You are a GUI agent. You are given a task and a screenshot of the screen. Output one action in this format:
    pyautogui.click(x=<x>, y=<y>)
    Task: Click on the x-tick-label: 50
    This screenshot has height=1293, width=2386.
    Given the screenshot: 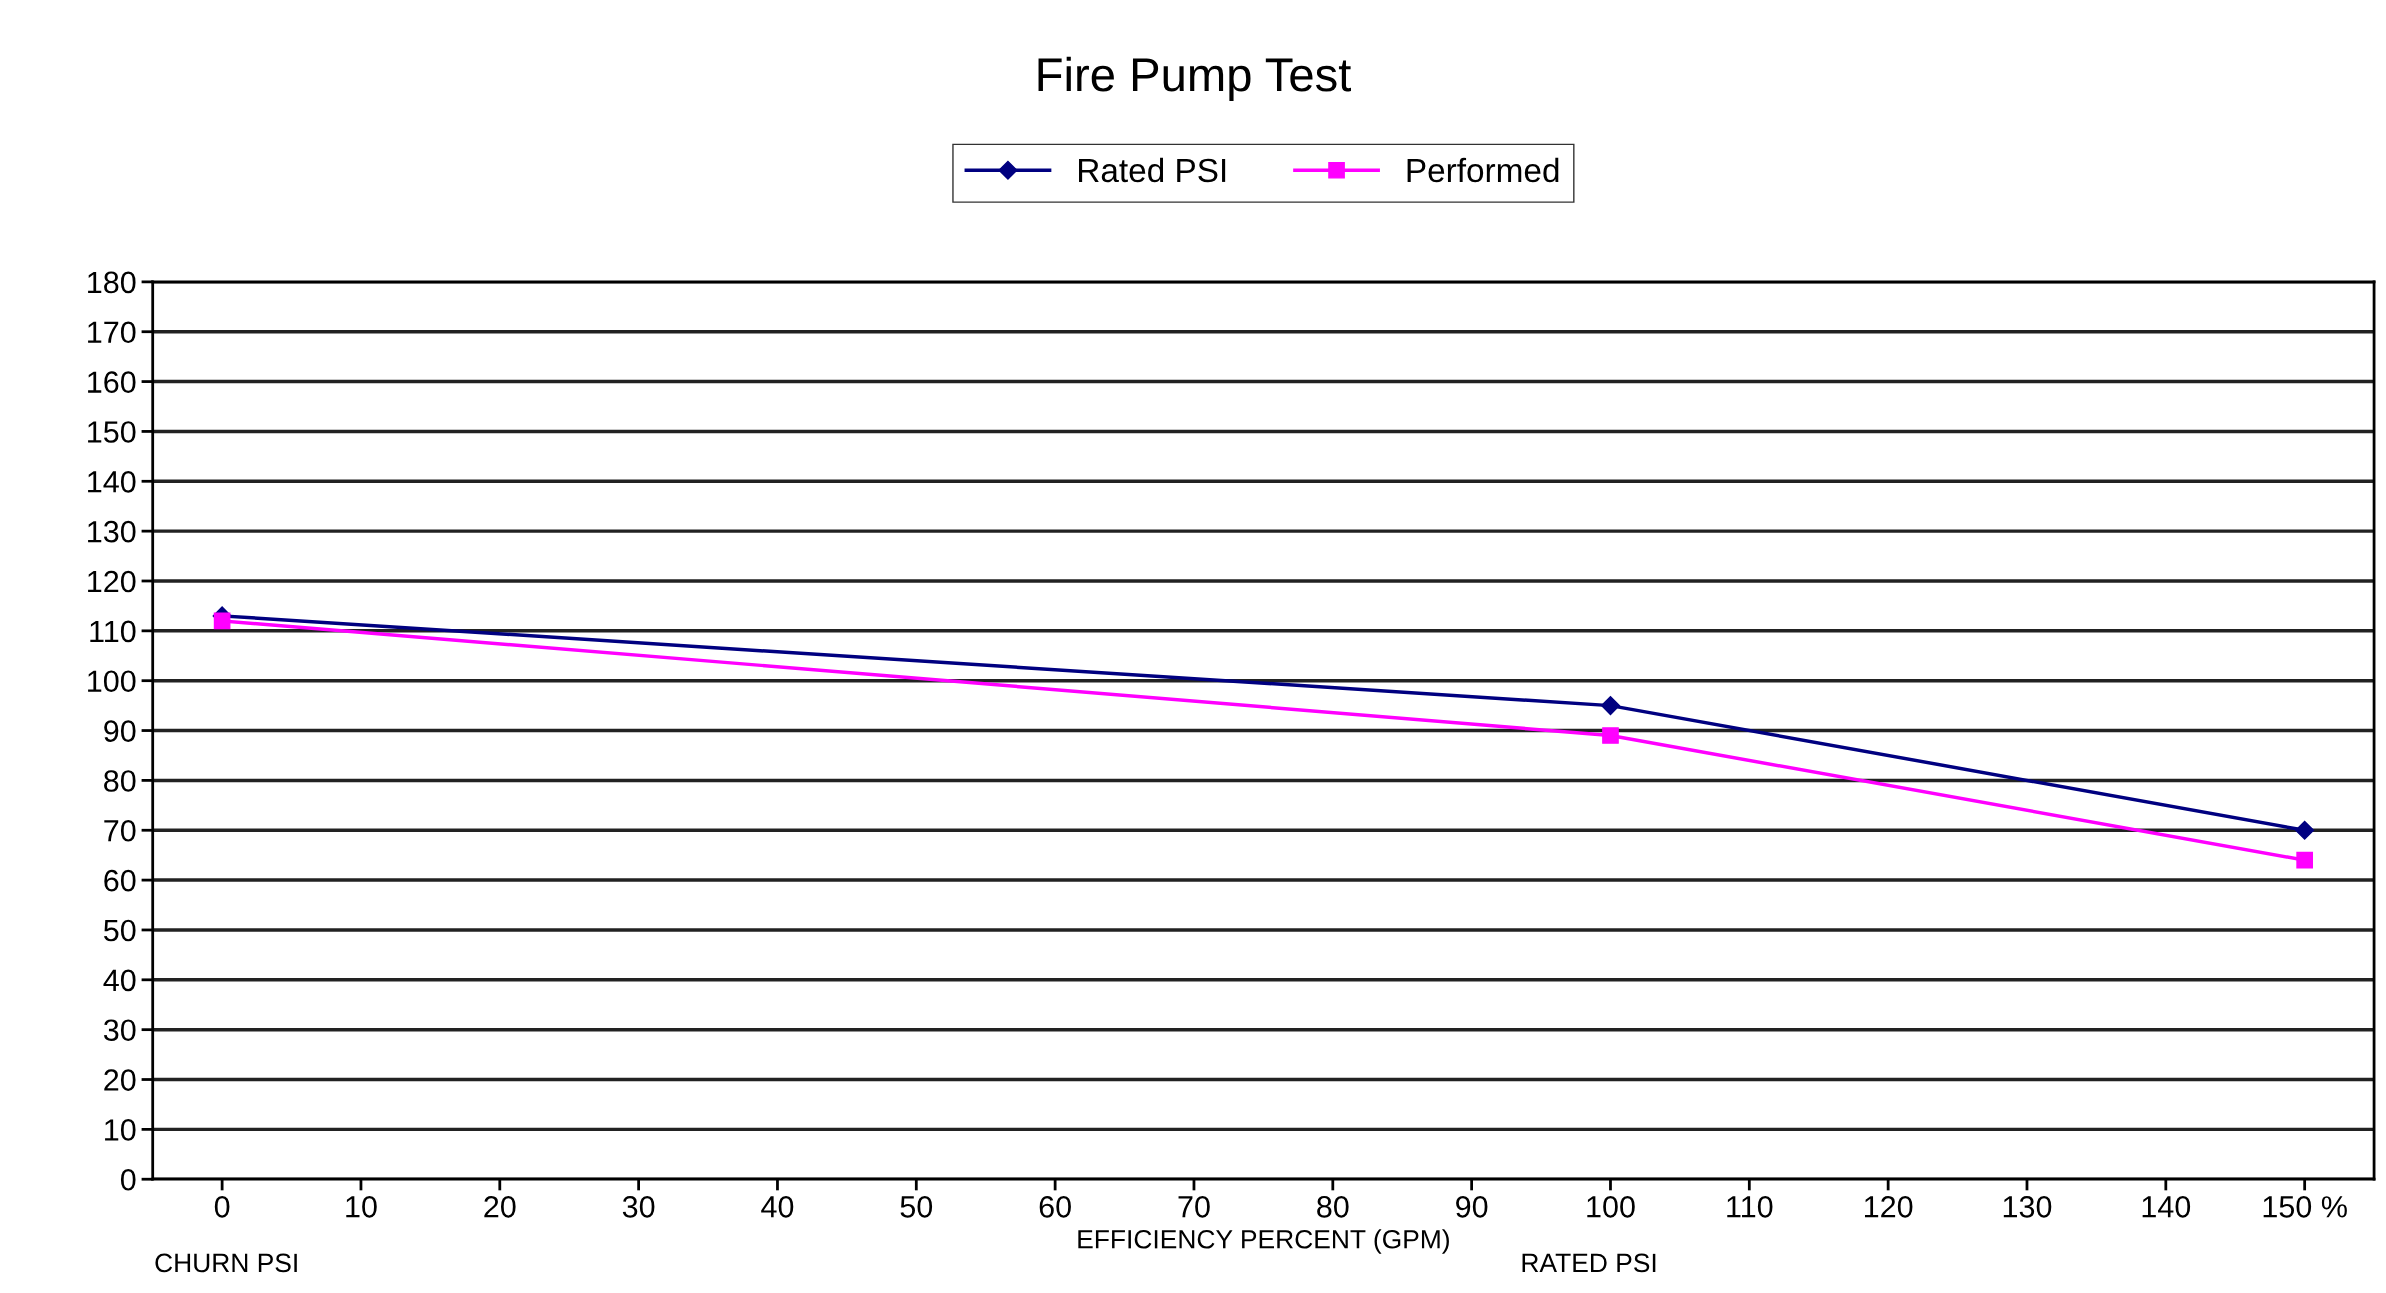 What is the action you would take?
    pyautogui.click(x=916, y=1206)
    